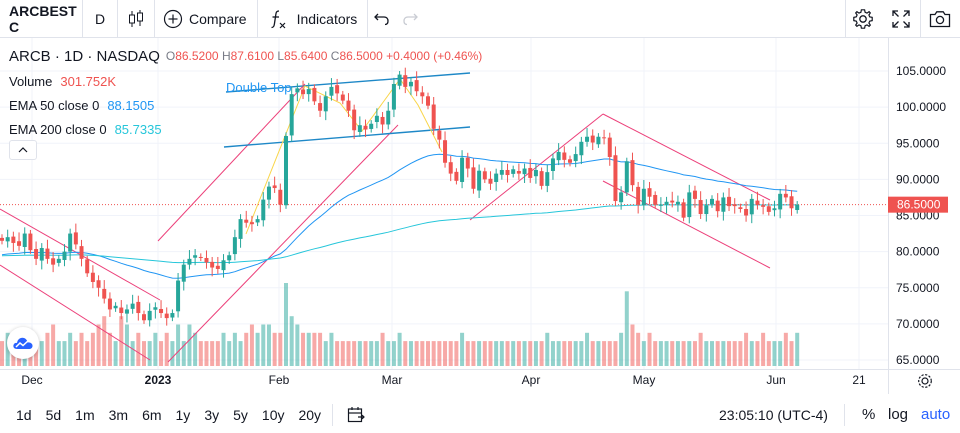 Image resolution: width=960 pixels, height=433 pixels. I want to click on range-button-3y: 3y, so click(212, 414).